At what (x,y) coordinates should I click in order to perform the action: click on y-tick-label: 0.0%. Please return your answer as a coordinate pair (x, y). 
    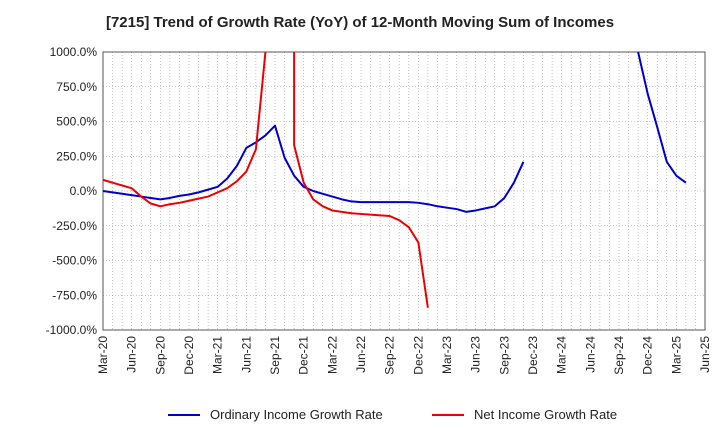
    Looking at the image, I should click on (84, 191).